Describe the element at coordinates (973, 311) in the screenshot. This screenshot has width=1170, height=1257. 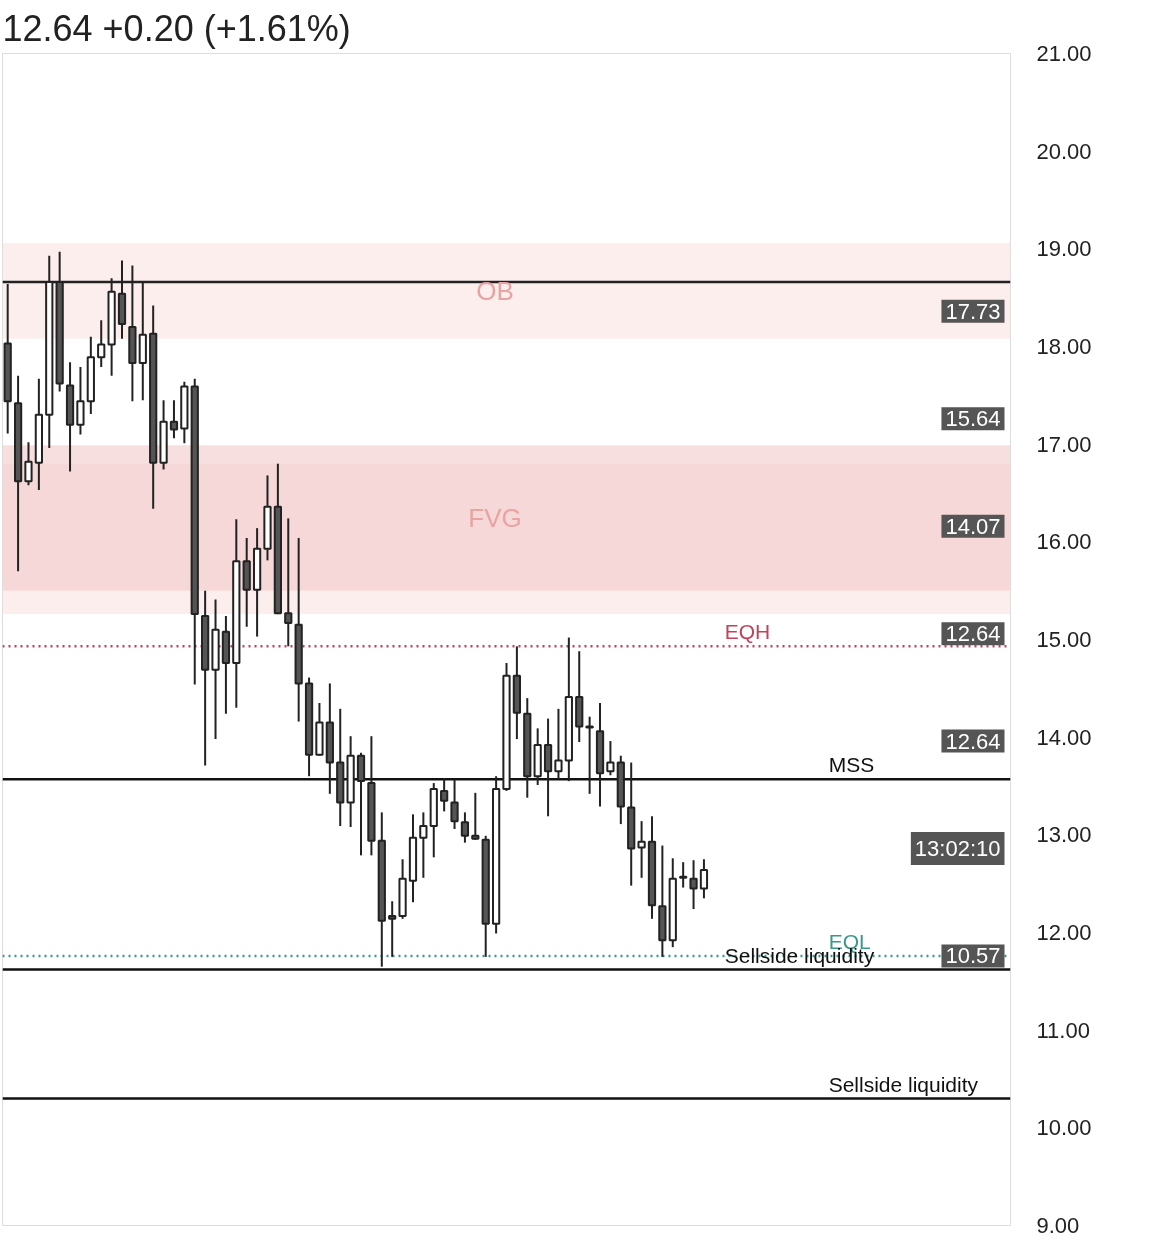
I see `annotation: 17.73` at that location.